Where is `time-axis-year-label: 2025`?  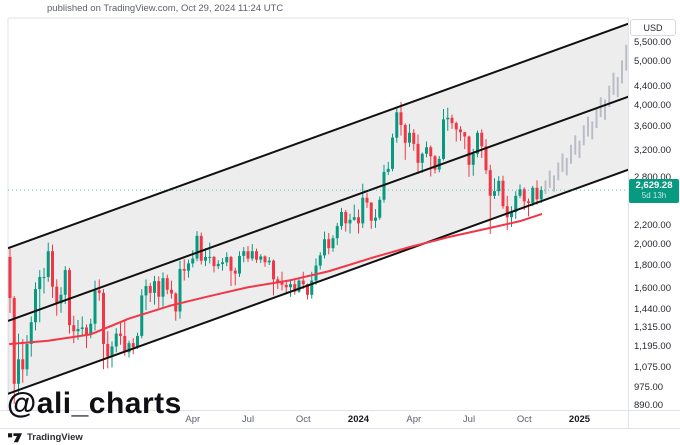
time-axis-year-label: 2025 is located at coordinates (579, 419).